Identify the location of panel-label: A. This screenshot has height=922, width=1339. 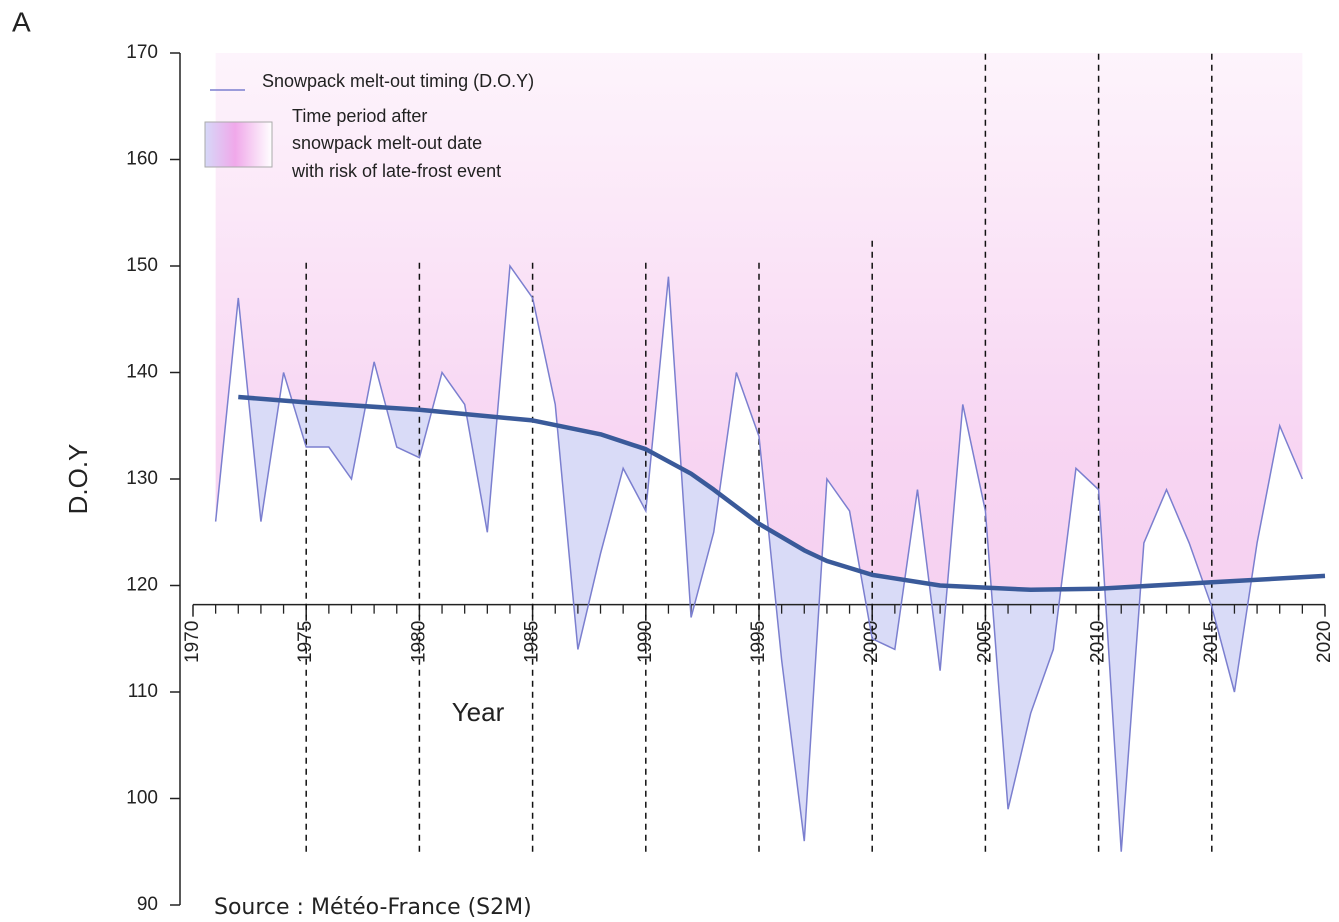
(21, 21).